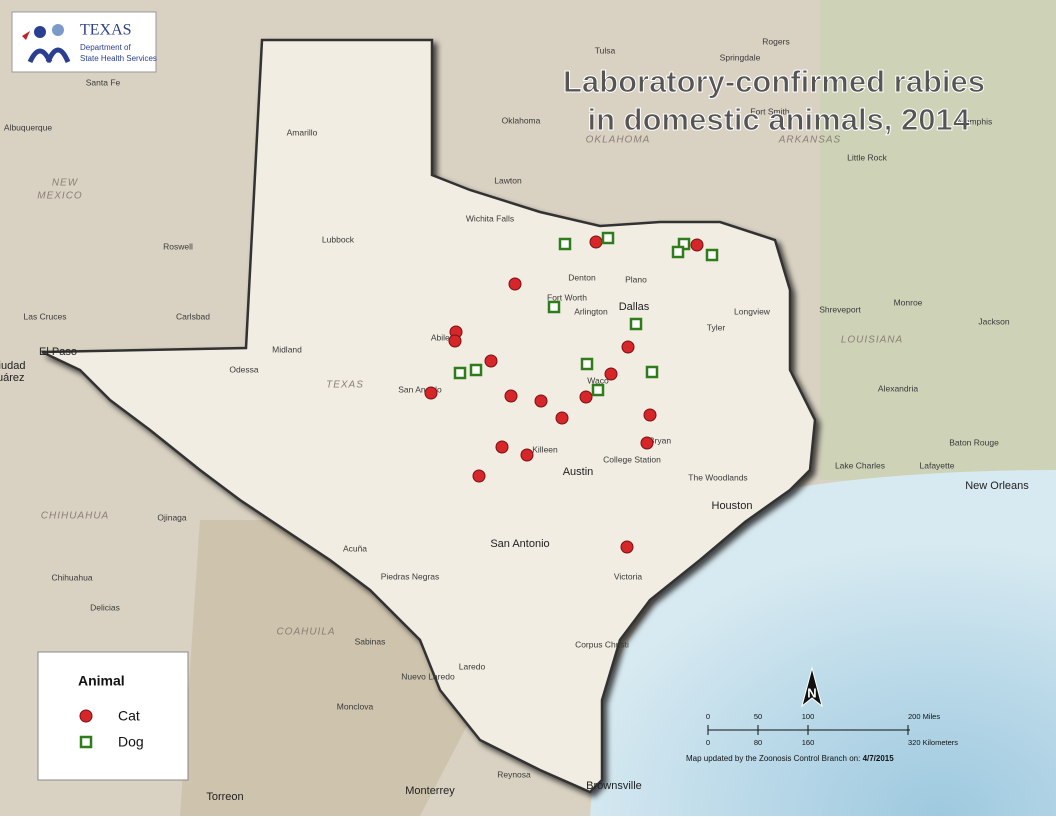  I want to click on place-label: Torreon, so click(224, 797).